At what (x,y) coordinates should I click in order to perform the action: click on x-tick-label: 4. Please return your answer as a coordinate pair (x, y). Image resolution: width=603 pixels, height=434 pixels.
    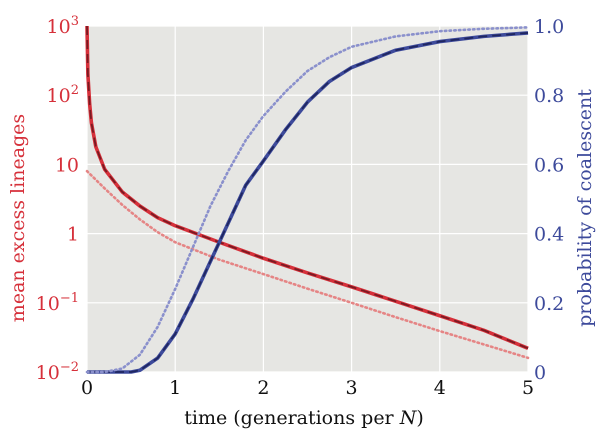
    Looking at the image, I should click on (440, 388).